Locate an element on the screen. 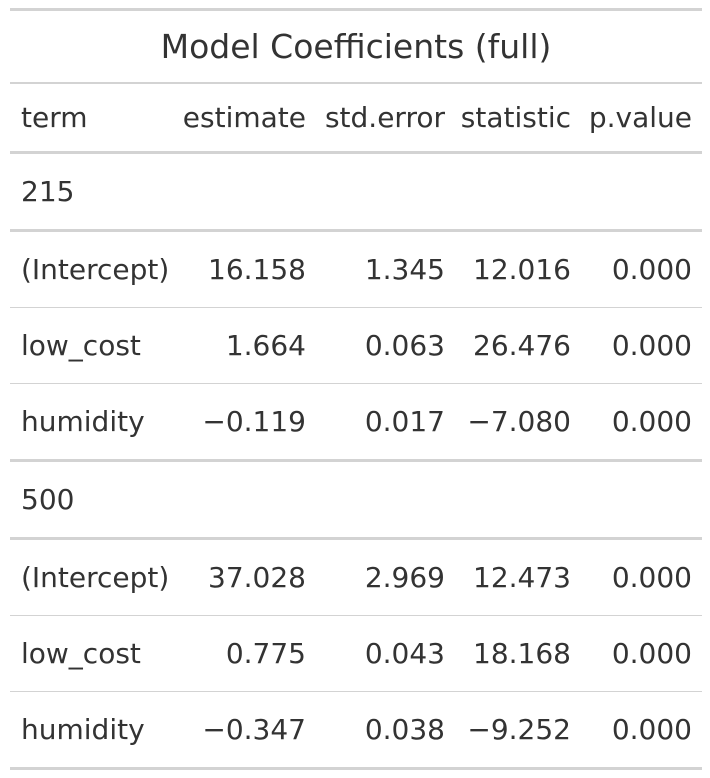  table-top-border is located at coordinates (356, 9).